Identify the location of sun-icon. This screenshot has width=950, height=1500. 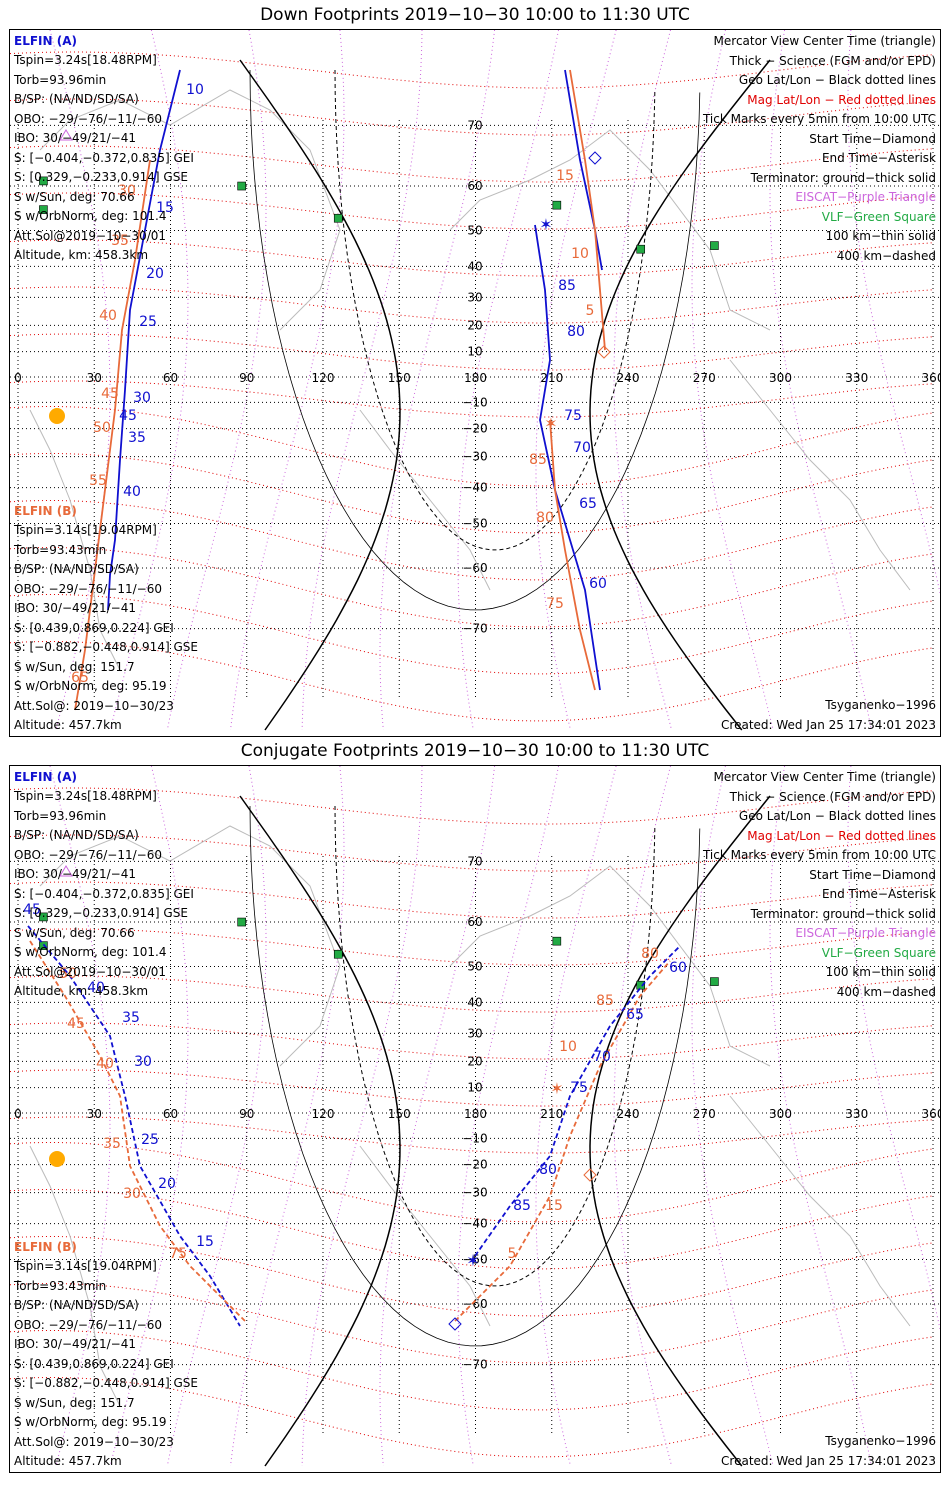
(57, 416).